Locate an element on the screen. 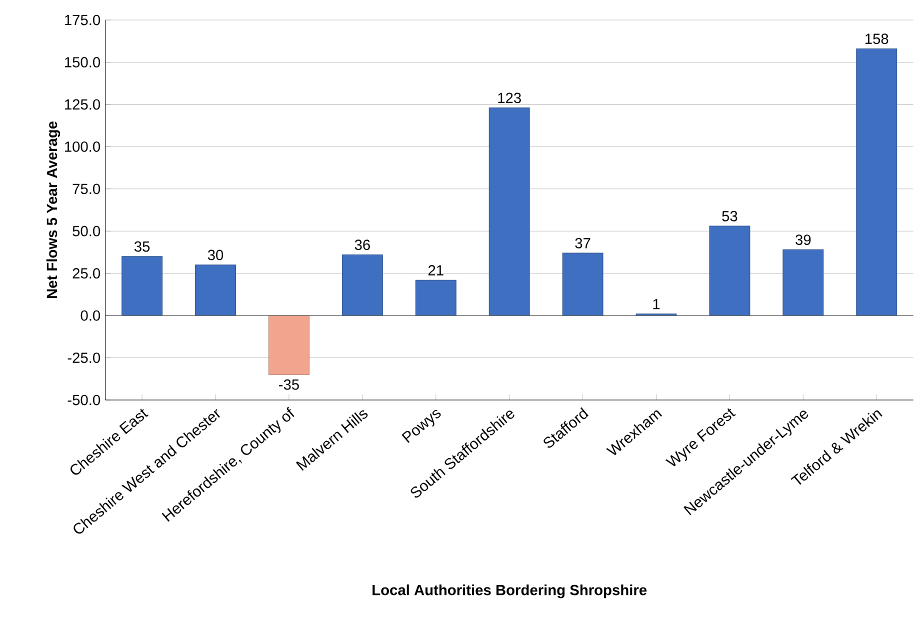 The width and height of the screenshot is (917, 628). data-label: 30 is located at coordinates (216, 255).